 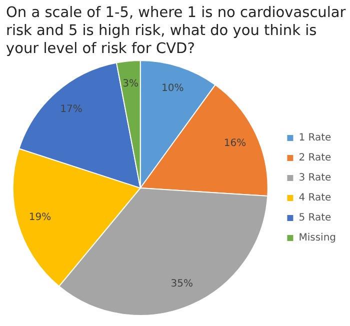 What do you see at coordinates (181, 284) in the screenshot?
I see `data-label: 35%` at bounding box center [181, 284].